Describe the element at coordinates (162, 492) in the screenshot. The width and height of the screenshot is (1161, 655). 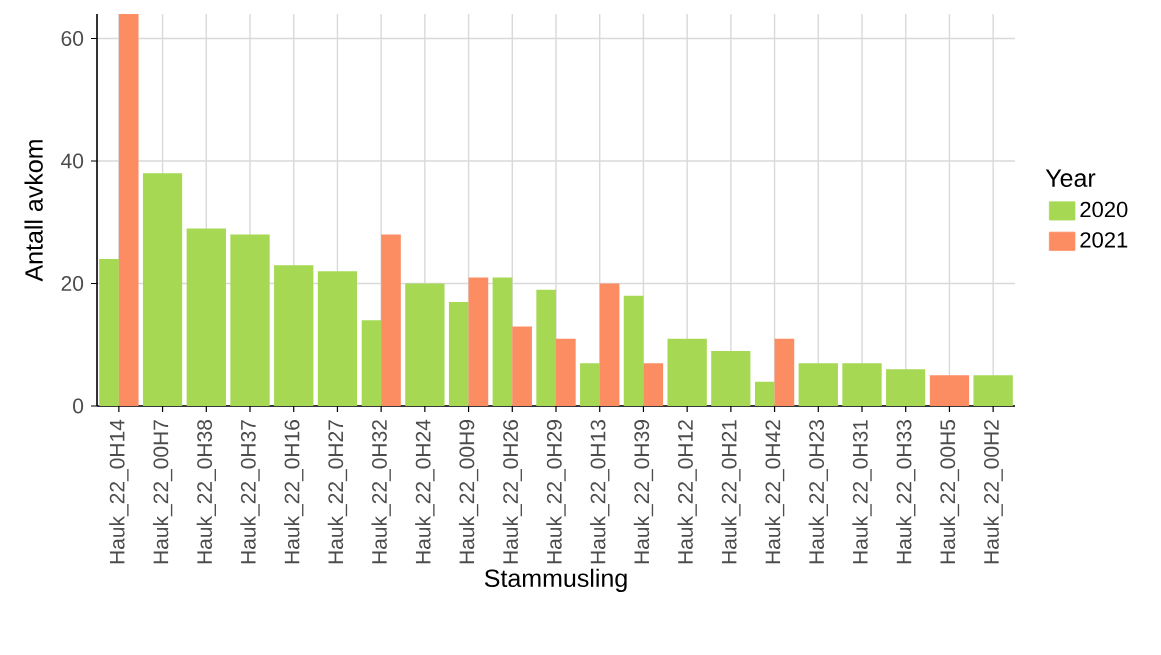
I see `x-tick-label: Hauk_22_00H7` at that location.